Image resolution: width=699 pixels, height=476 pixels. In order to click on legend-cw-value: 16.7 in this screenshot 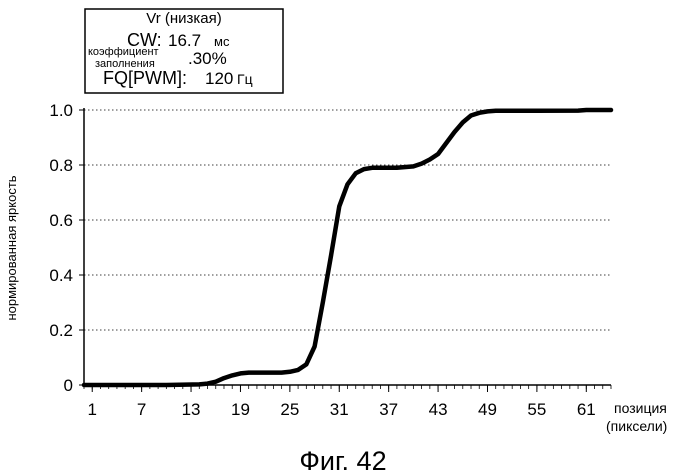, I will do `click(184, 40)`.